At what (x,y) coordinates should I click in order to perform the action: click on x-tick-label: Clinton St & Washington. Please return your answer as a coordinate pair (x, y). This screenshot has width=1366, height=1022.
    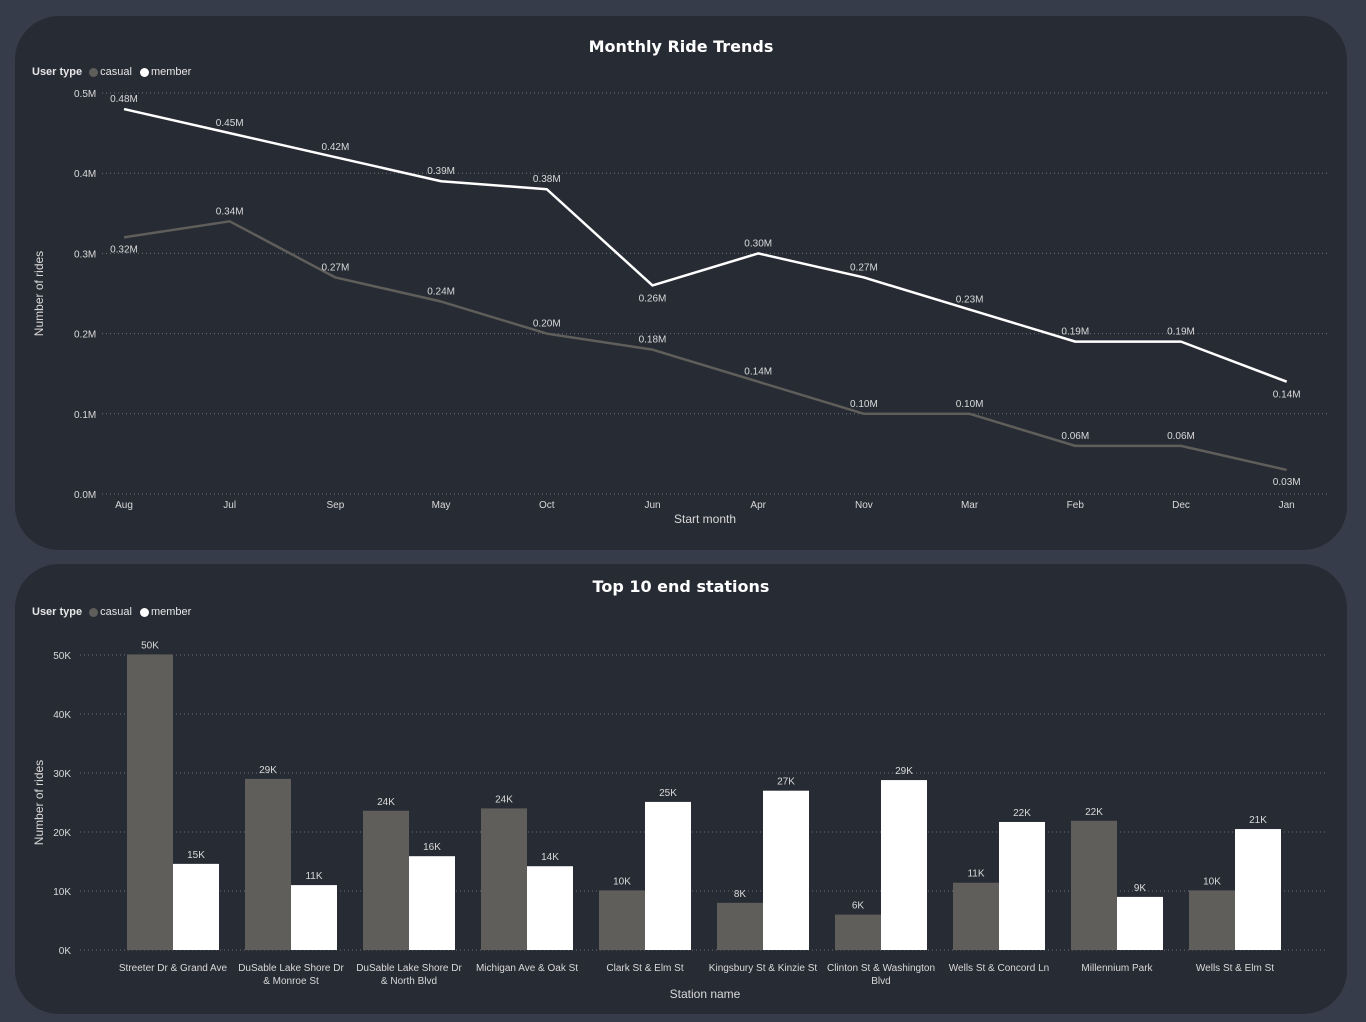
    Looking at the image, I should click on (881, 968).